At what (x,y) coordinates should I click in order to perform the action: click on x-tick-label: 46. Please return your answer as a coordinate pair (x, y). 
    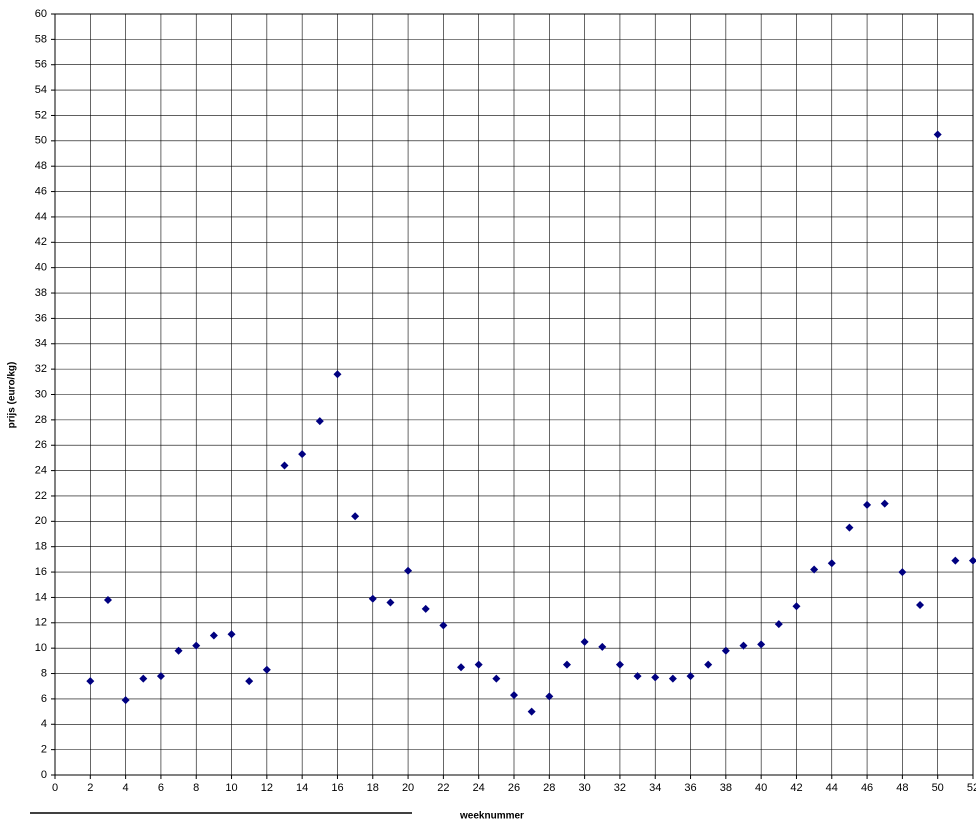
    Looking at the image, I should click on (867, 788).